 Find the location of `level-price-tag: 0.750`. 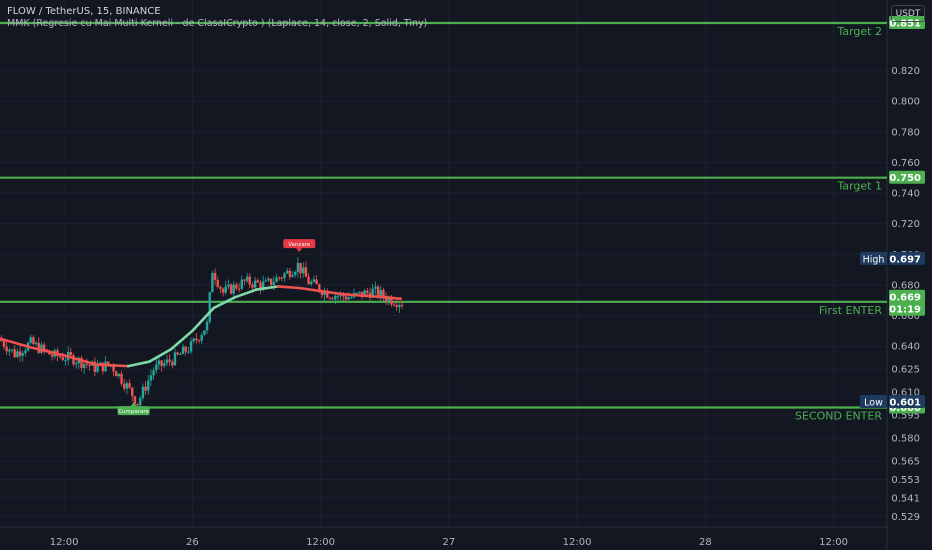

level-price-tag: 0.750 is located at coordinates (905, 178).